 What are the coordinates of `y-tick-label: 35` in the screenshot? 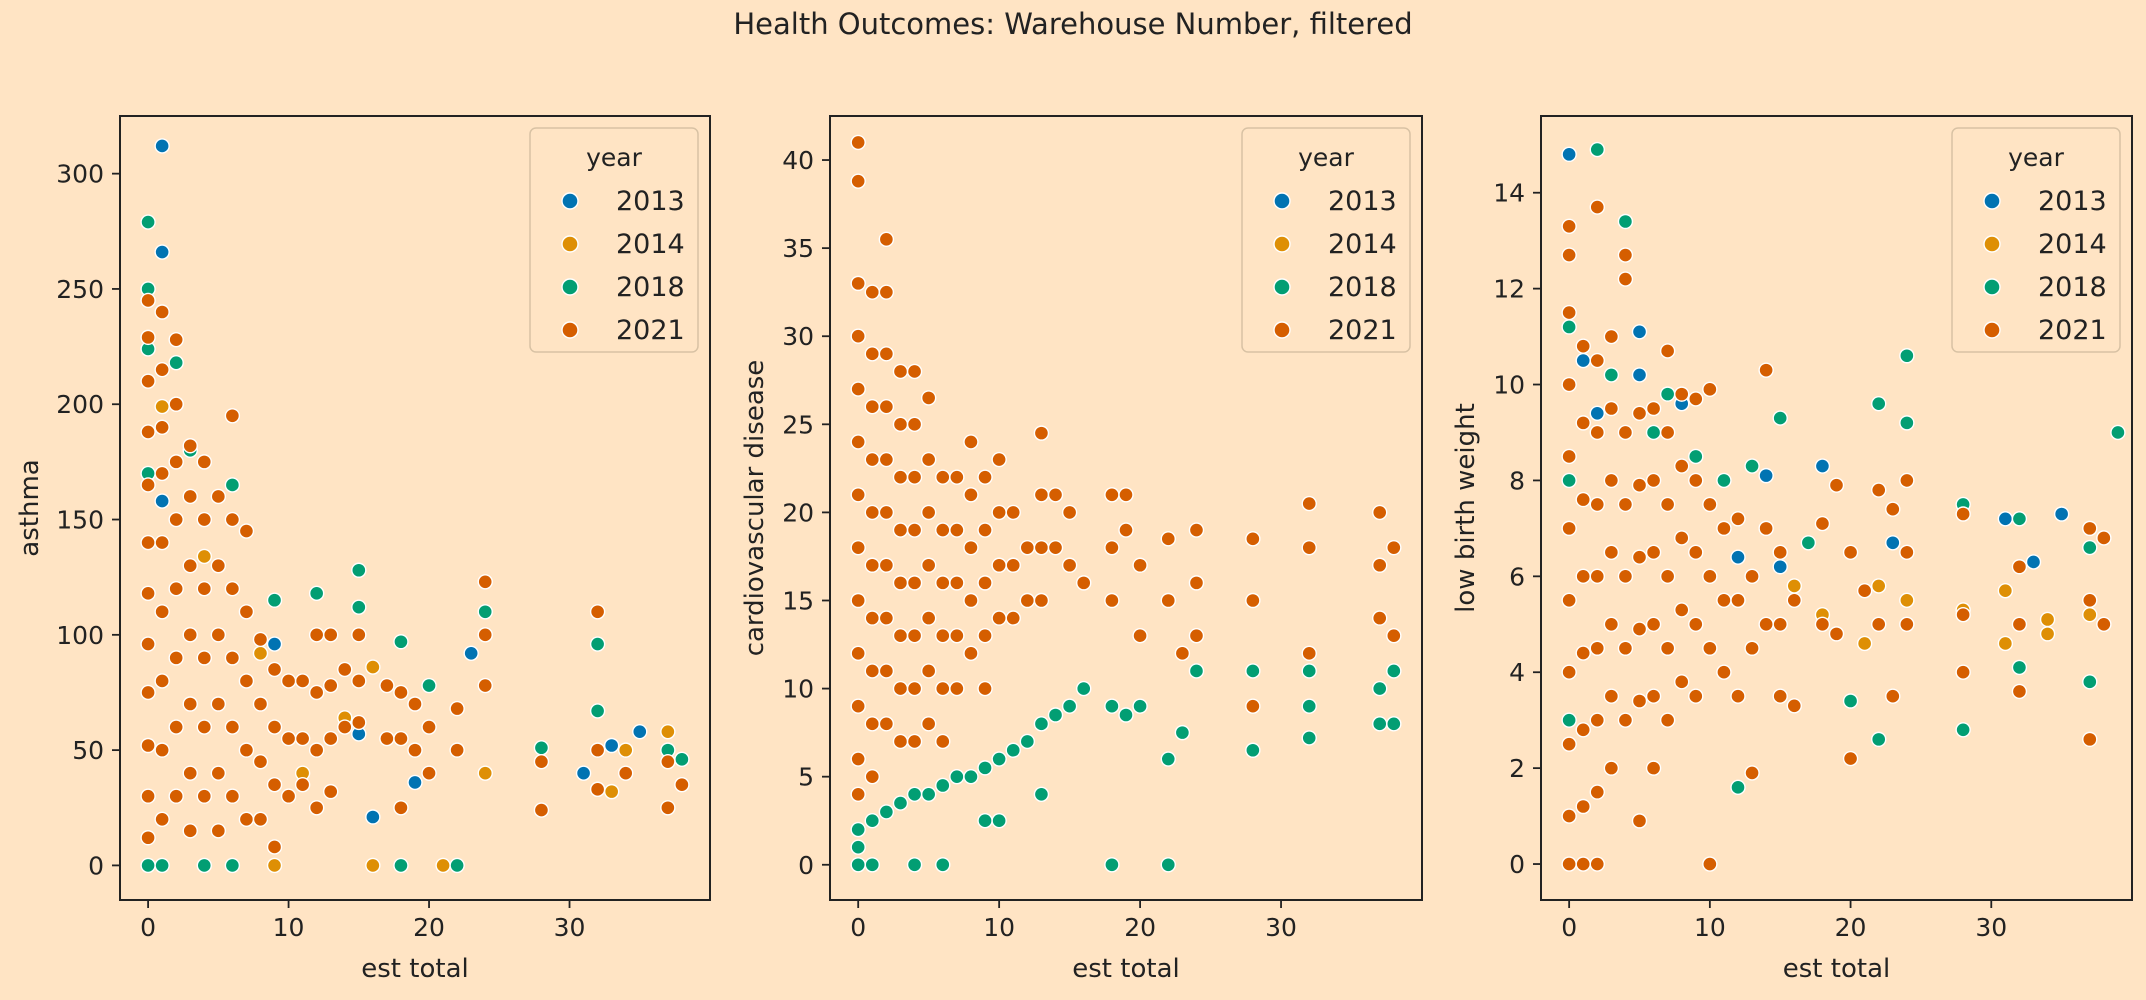 It's located at (798, 248).